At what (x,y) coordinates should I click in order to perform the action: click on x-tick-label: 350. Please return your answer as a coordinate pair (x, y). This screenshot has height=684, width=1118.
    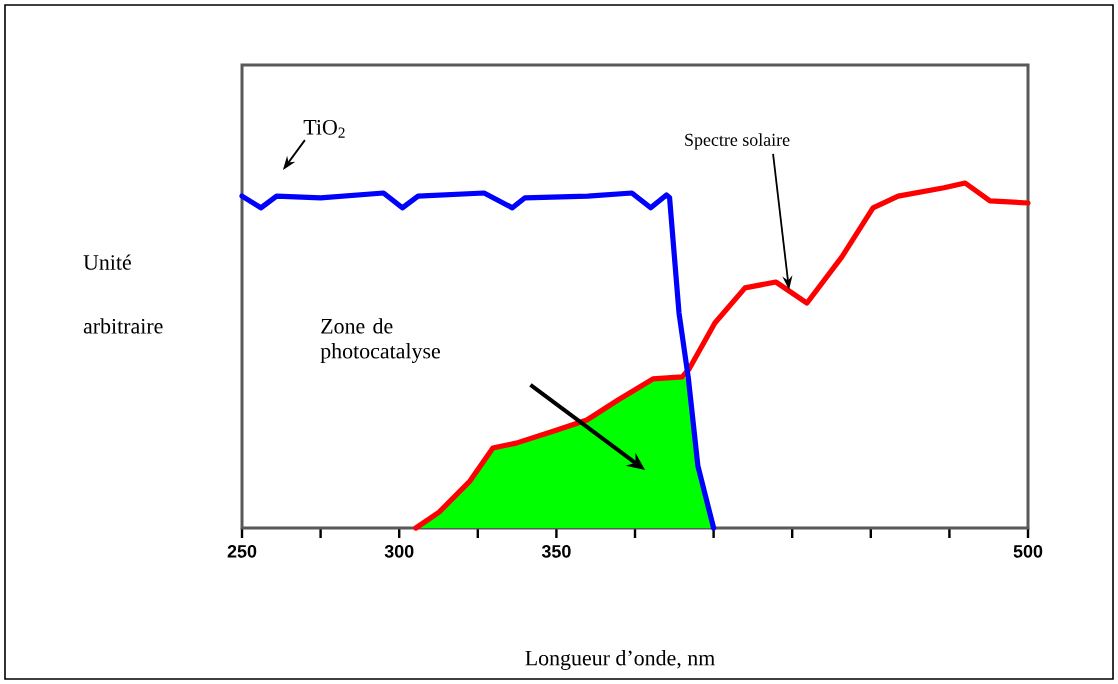
    Looking at the image, I should click on (556, 551).